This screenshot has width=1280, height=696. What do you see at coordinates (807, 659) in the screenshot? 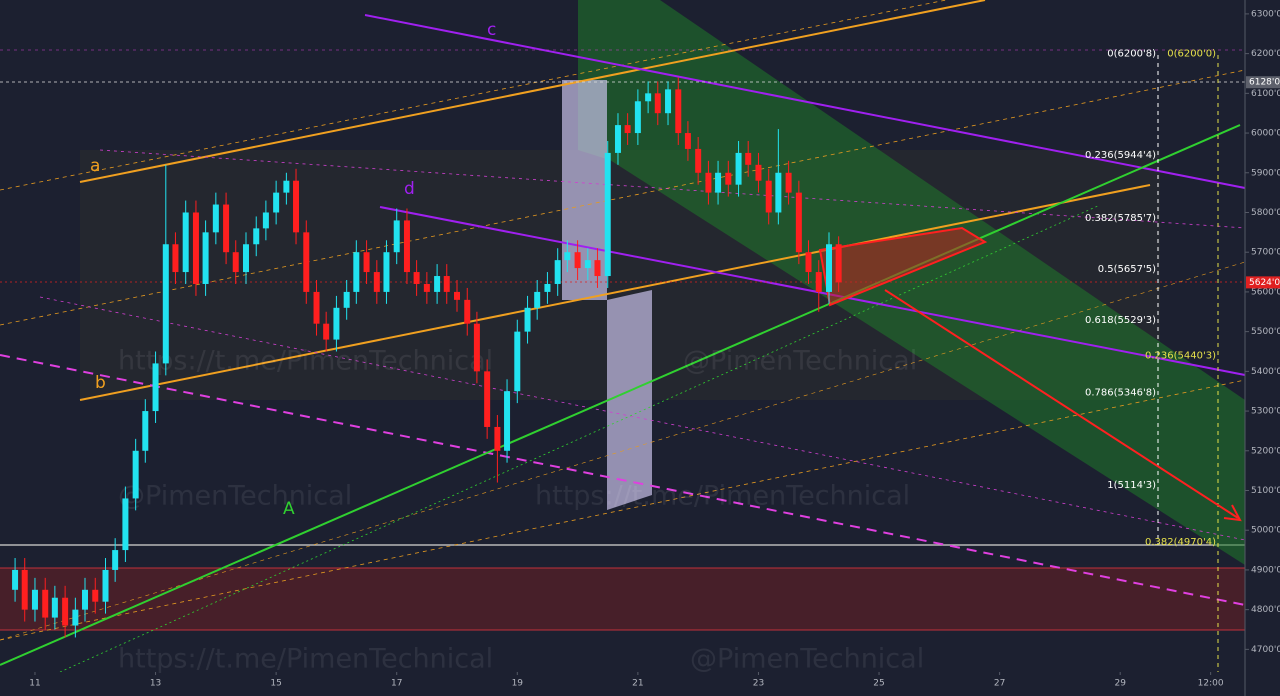
I see `watermark: @PimenTechnical` at bounding box center [807, 659].